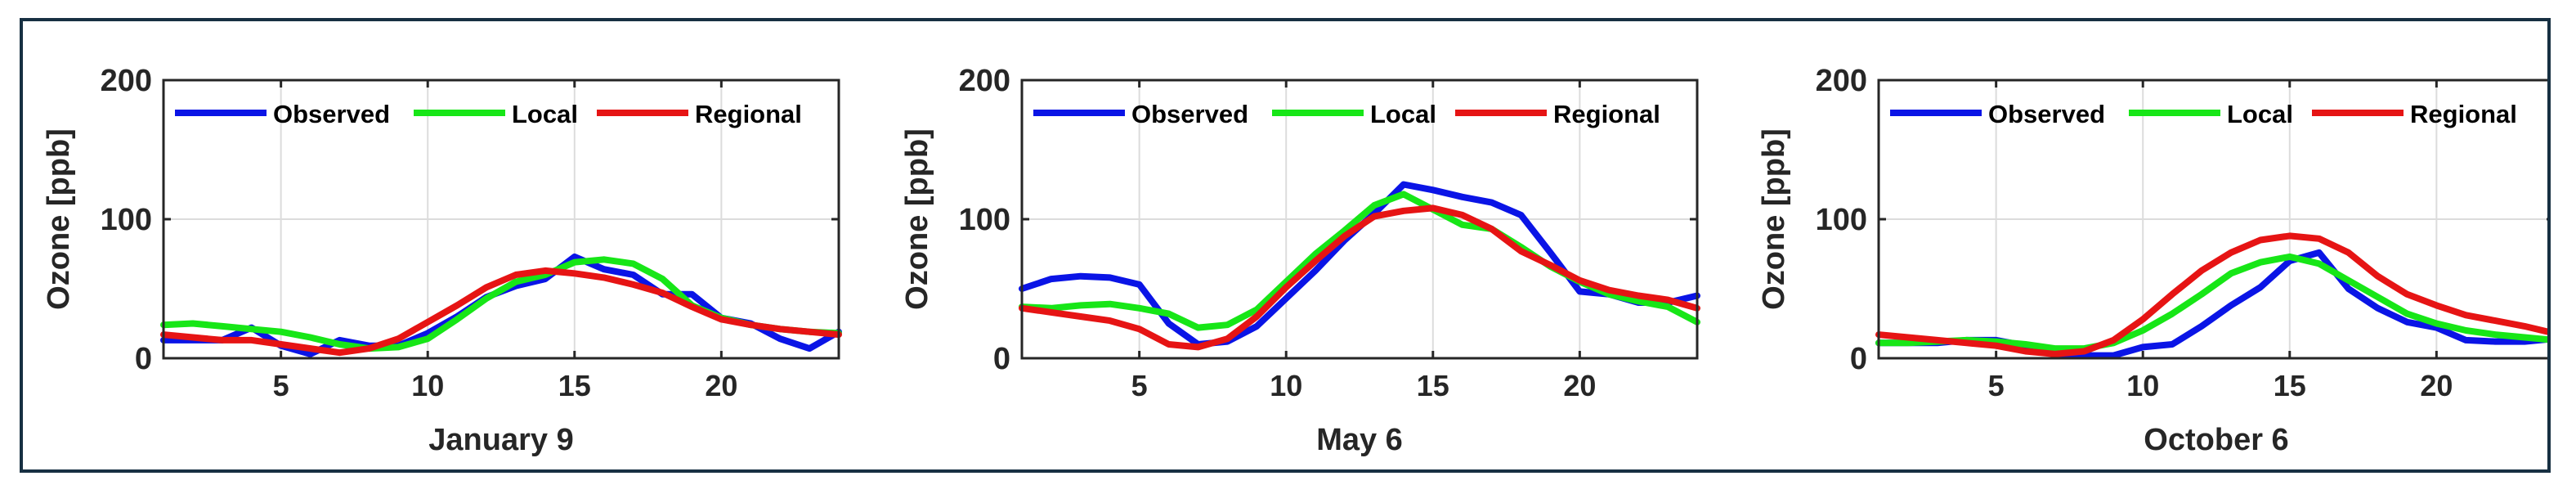  Describe the element at coordinates (1359, 440) in the screenshot. I see `x-axis-label: May 6` at that location.